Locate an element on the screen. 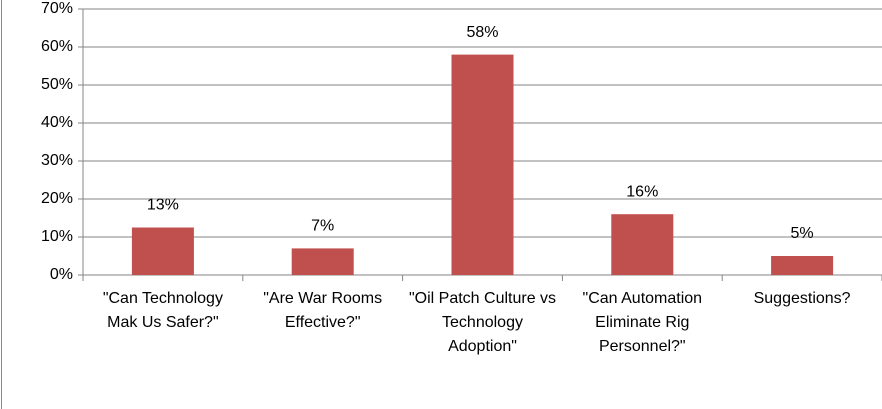  y-tick-label: 20% is located at coordinates (57, 198).